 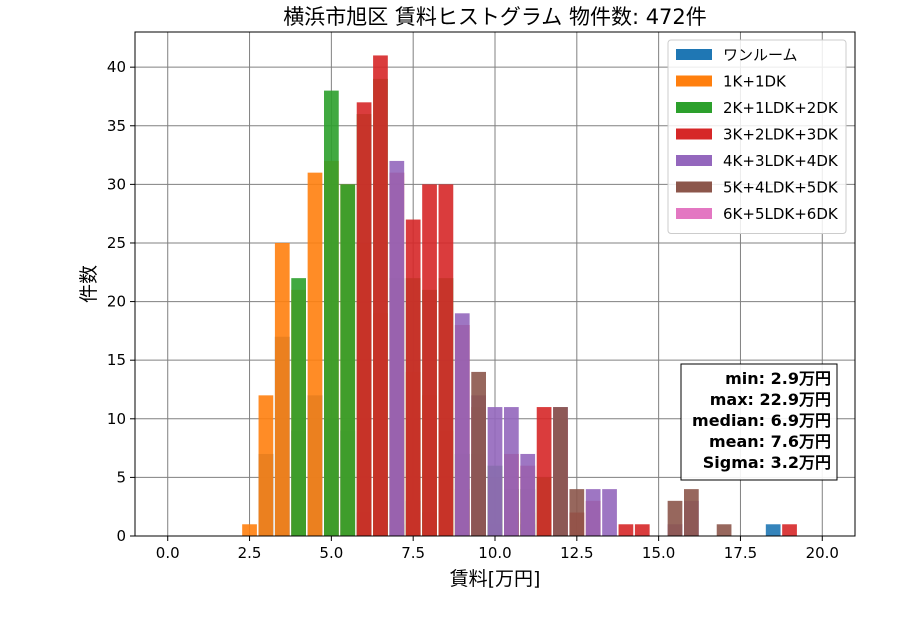 What do you see at coordinates (658, 553) in the screenshot?
I see `x-tick-label: 15.0` at bounding box center [658, 553].